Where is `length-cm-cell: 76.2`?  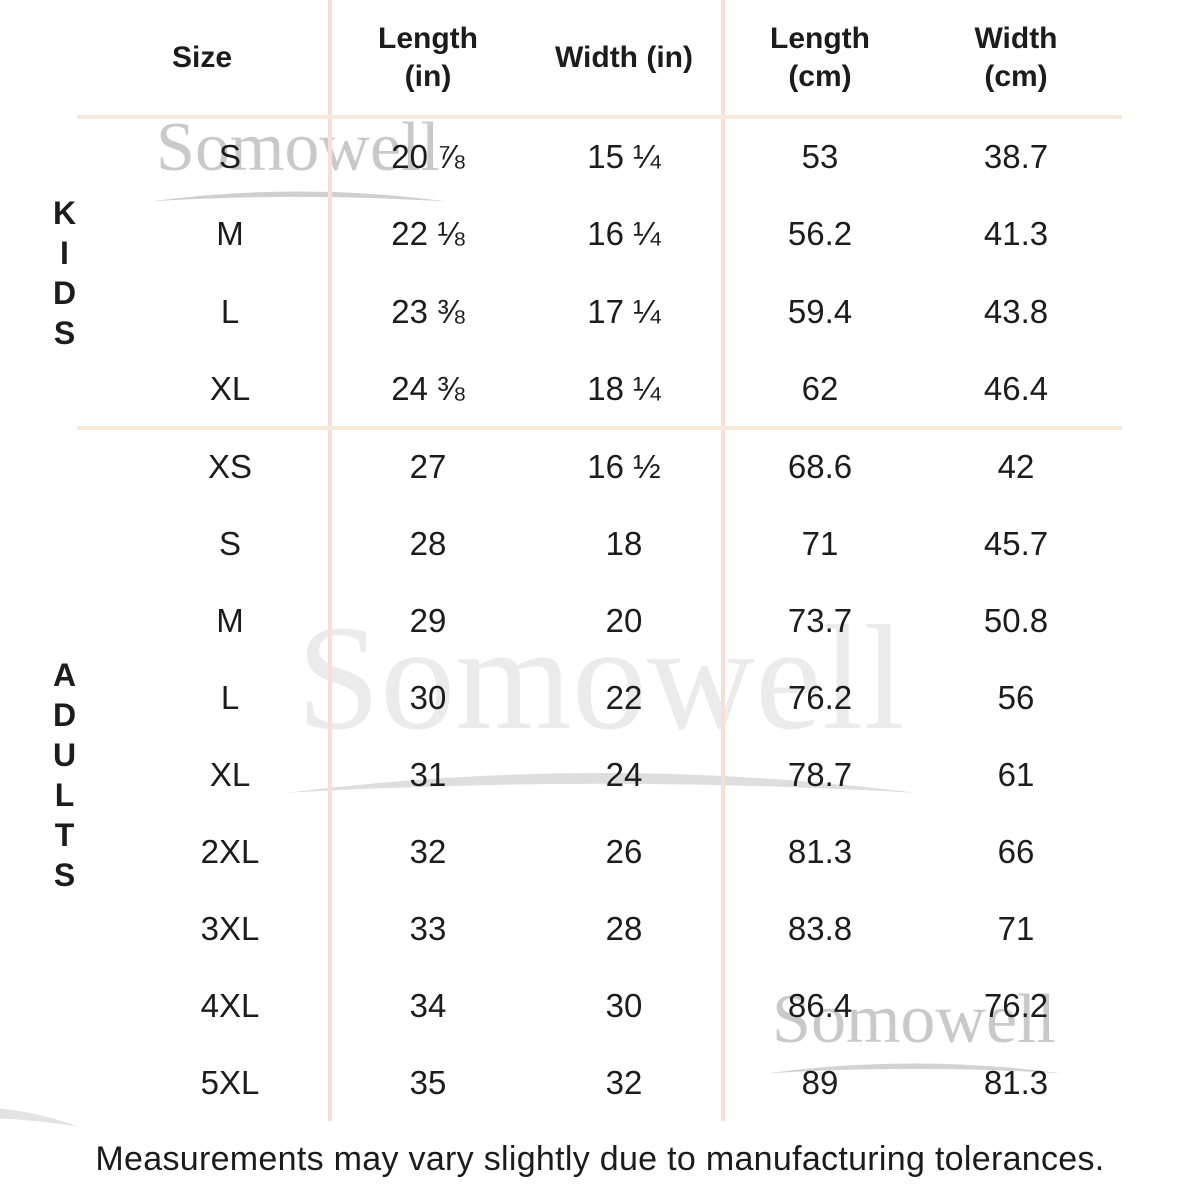 length-cm-cell: 76.2 is located at coordinates (820, 697).